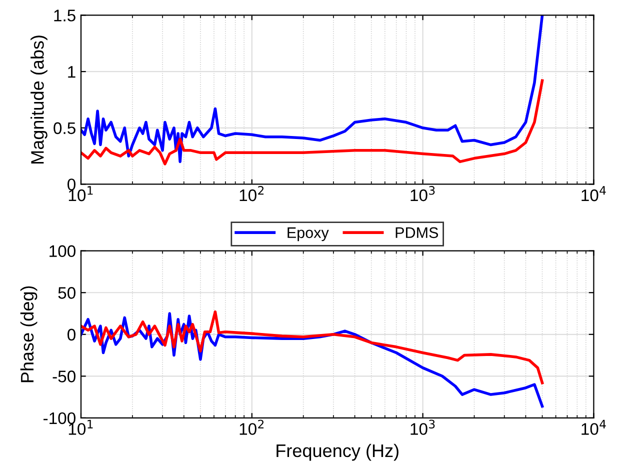 This screenshot has width=623, height=476. What do you see at coordinates (64, 376) in the screenshot?
I see `y-tick-label: -50` at bounding box center [64, 376].